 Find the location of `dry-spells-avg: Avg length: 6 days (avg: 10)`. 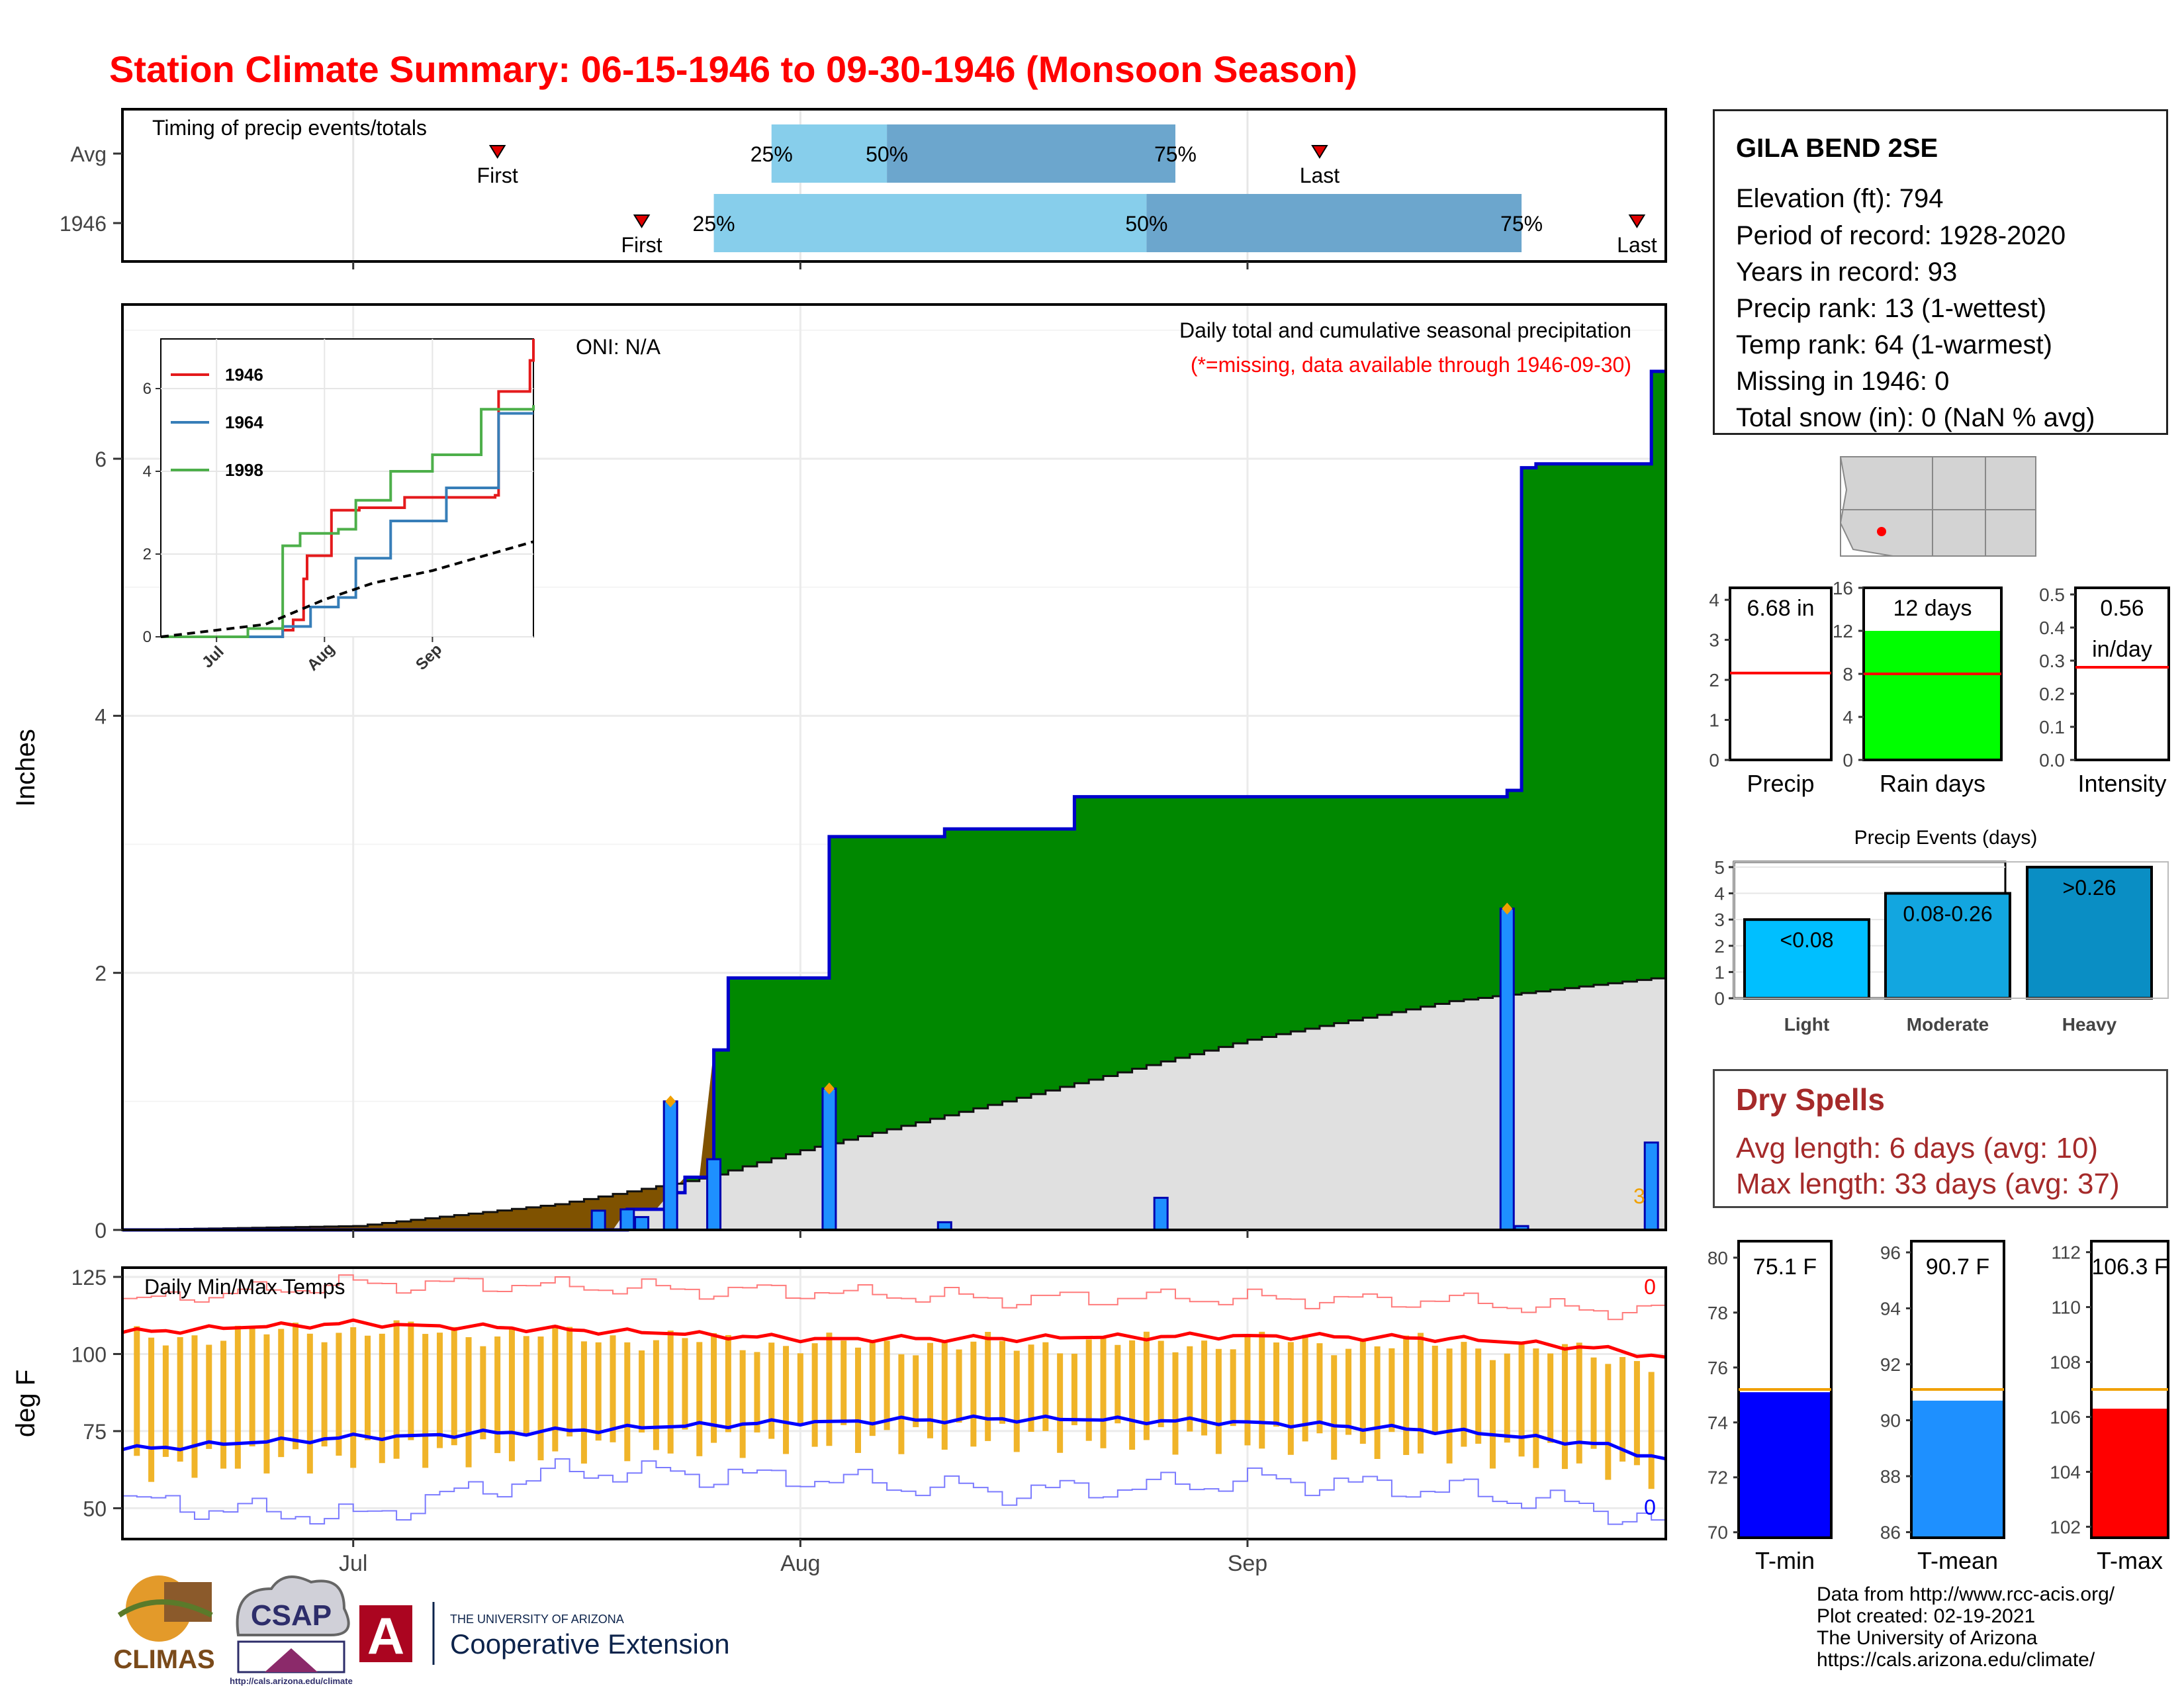

dry-spells-avg: Avg length: 6 days (avg: 10) is located at coordinates (1917, 1148).